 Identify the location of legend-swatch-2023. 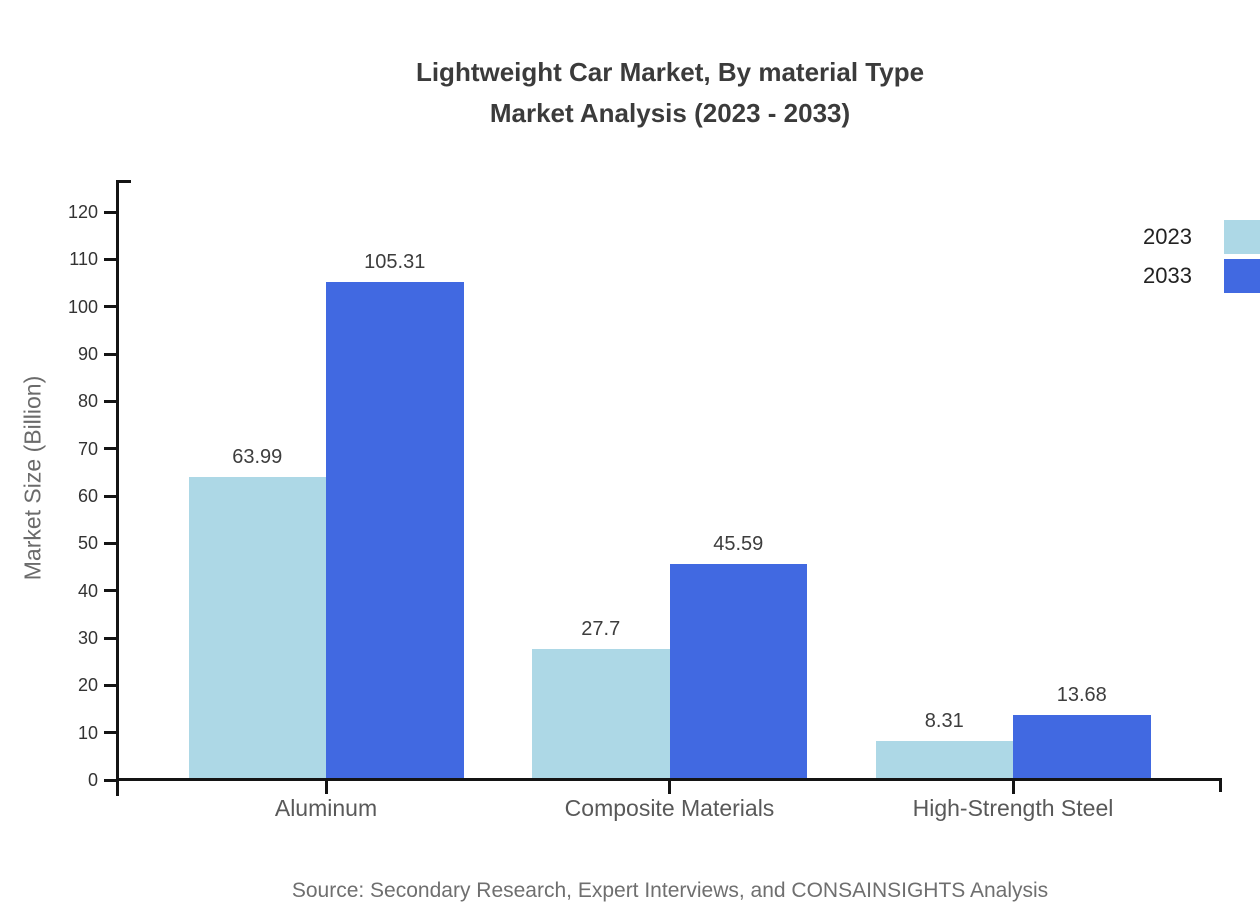
(1242, 237).